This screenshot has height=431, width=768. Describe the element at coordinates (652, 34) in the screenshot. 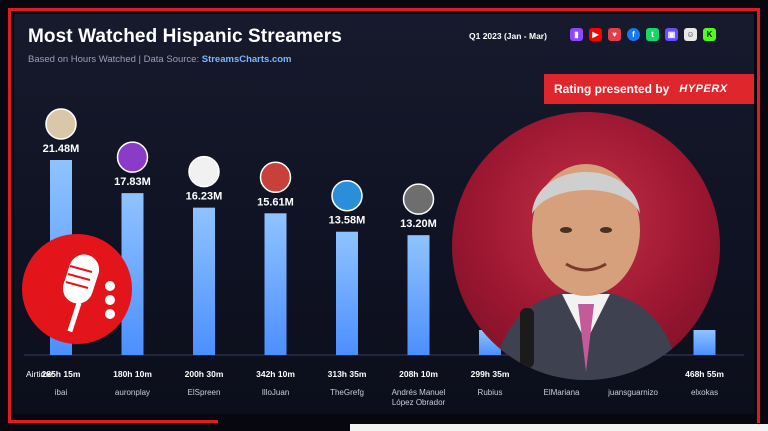

I see `trovo-icon: t` at that location.